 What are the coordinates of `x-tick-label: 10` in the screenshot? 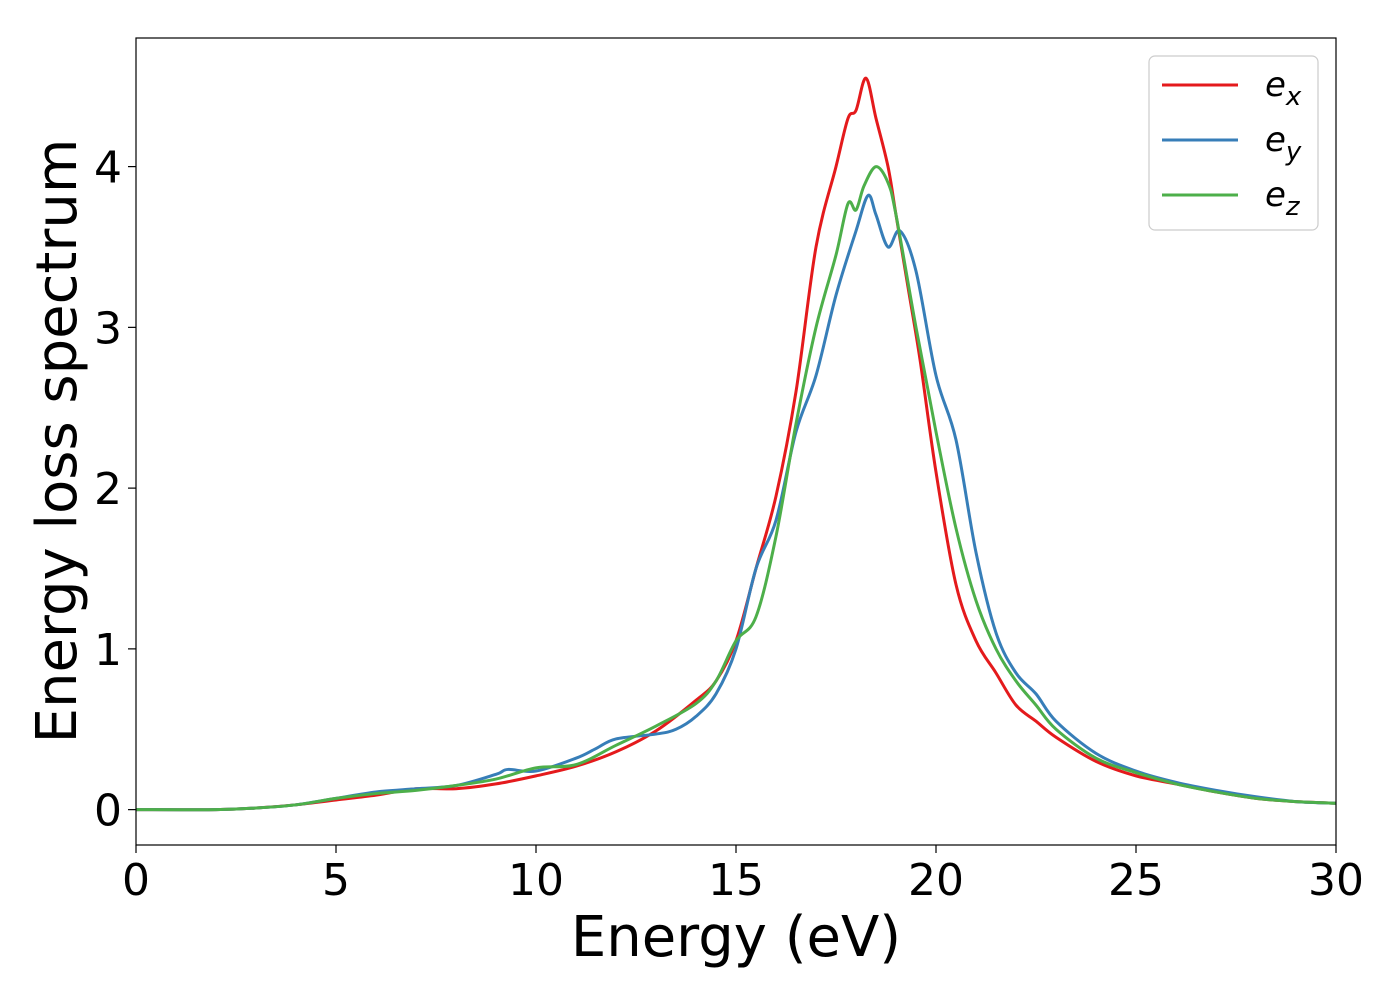 It's located at (536, 880).